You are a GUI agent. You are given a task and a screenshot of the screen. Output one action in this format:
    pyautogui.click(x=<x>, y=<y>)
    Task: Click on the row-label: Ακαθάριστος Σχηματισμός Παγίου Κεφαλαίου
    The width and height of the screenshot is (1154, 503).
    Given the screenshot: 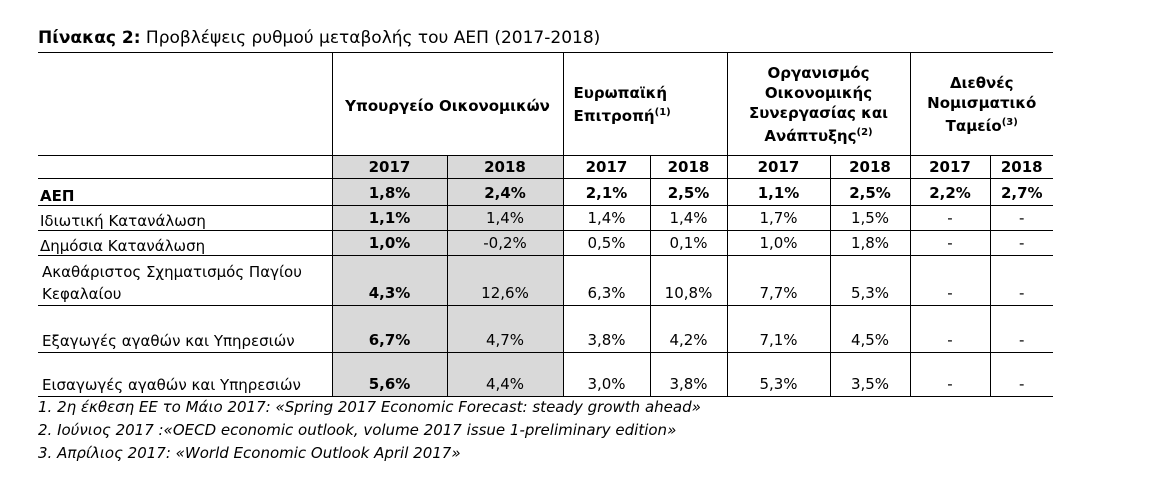 What is the action you would take?
    pyautogui.click(x=185, y=280)
    